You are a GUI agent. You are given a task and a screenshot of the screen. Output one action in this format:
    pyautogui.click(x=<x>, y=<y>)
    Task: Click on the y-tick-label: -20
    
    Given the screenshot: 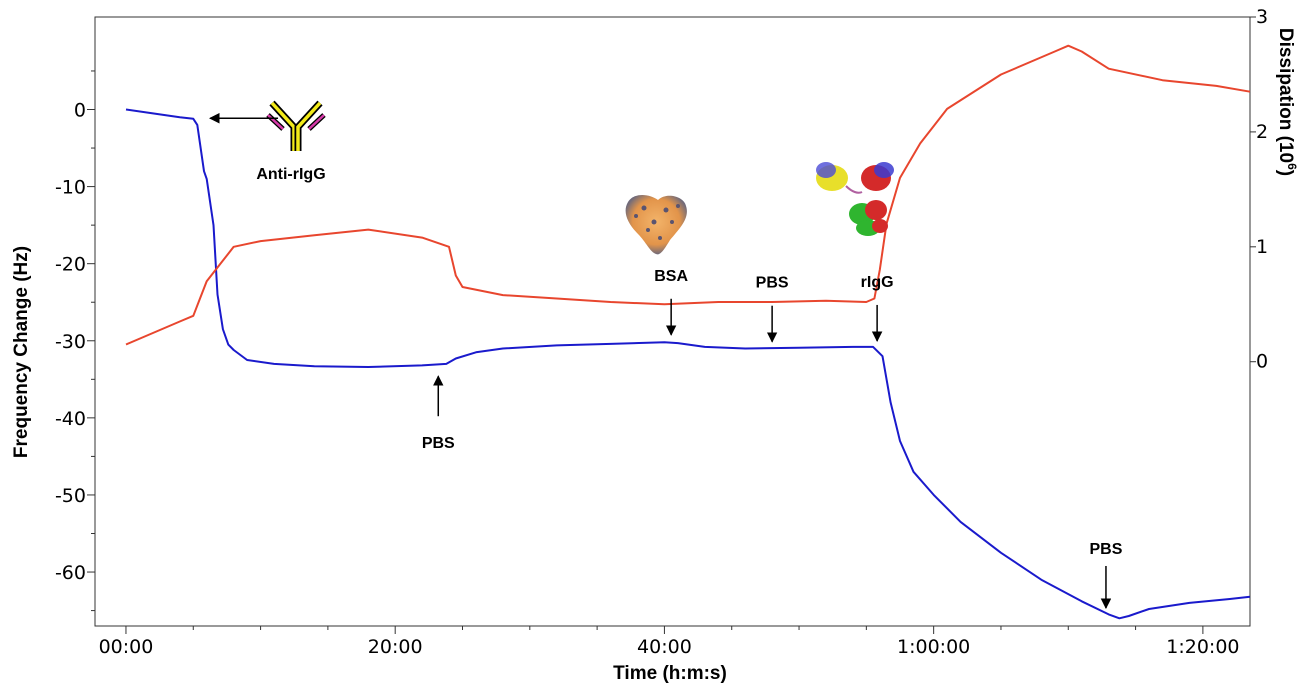 What is the action you would take?
    pyautogui.click(x=70, y=265)
    